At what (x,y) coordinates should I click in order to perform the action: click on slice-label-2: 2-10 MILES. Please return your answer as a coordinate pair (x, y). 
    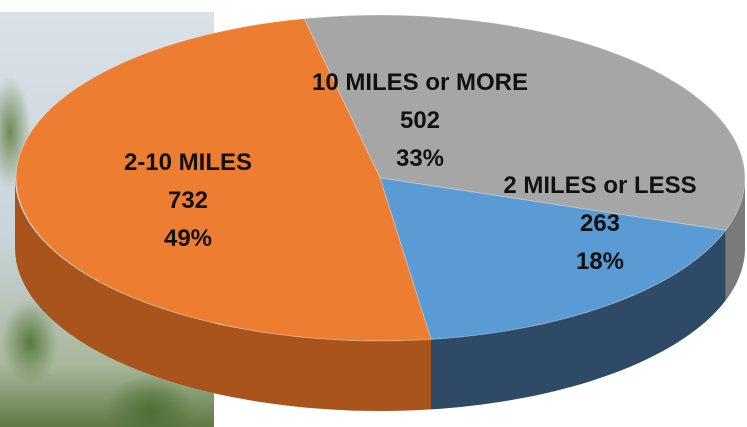
    Looking at the image, I should click on (188, 162).